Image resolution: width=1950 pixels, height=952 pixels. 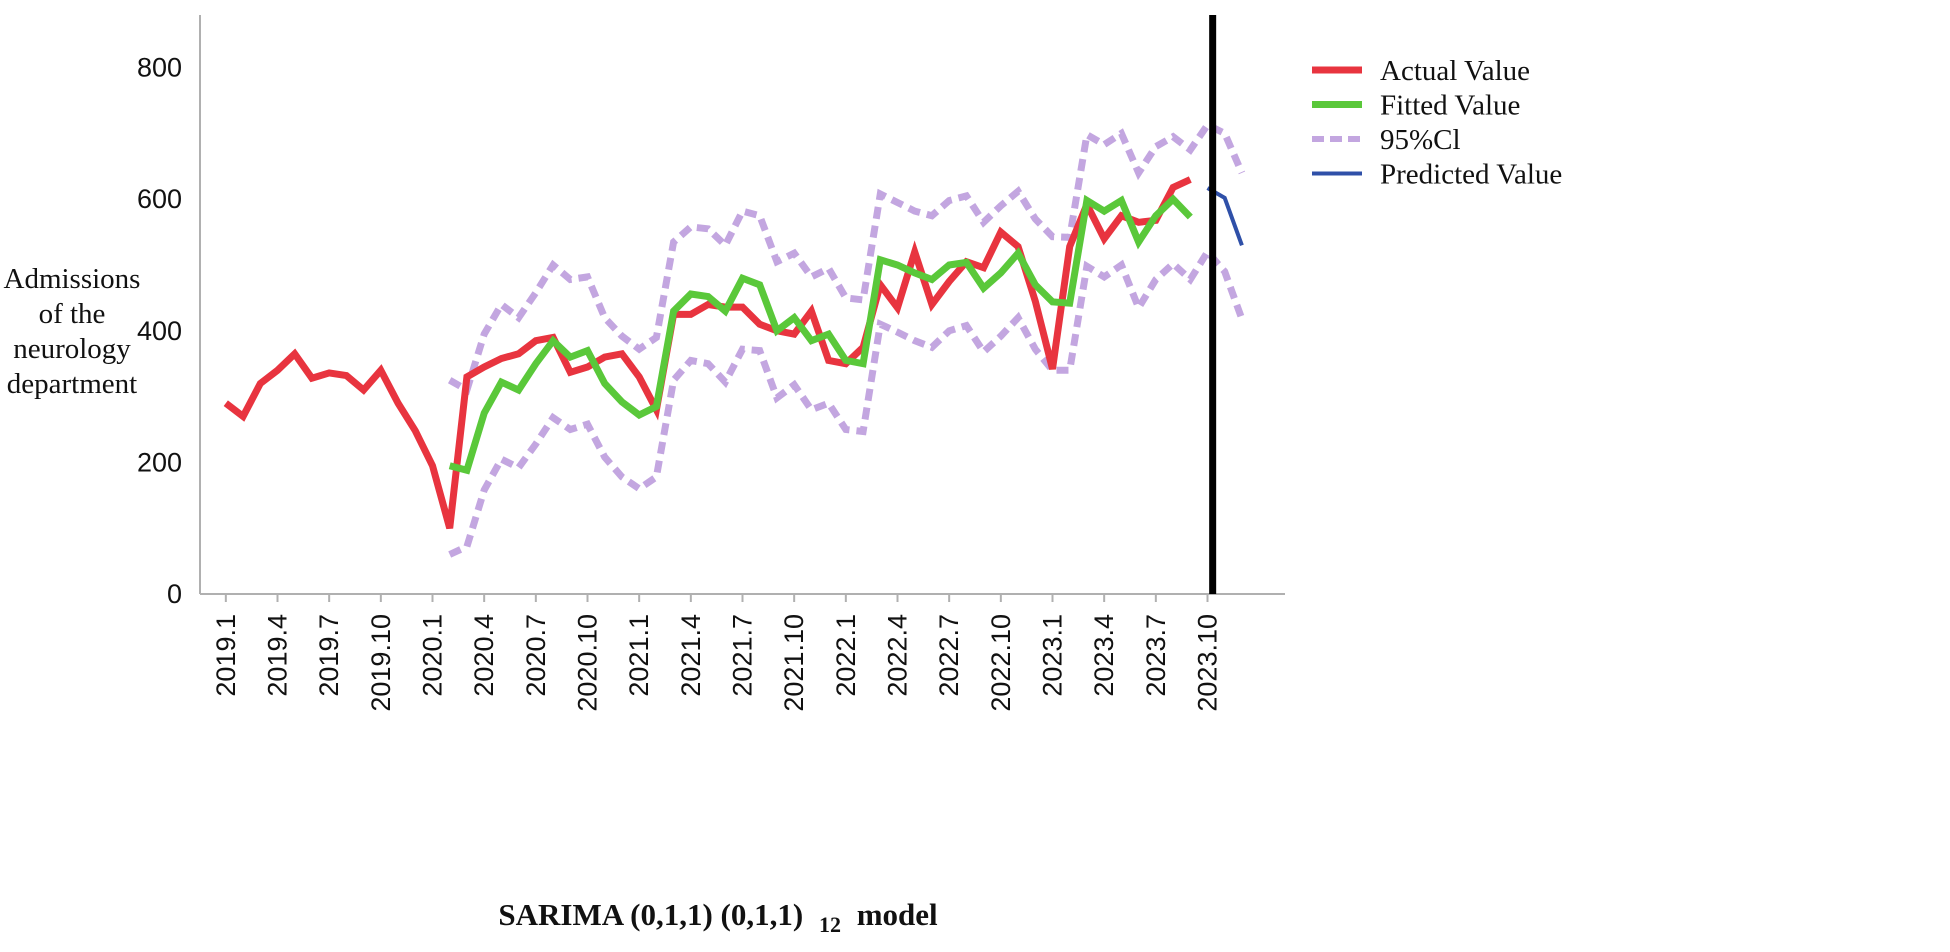 I want to click on x-tick-label: 2019.4, so click(x=278, y=655).